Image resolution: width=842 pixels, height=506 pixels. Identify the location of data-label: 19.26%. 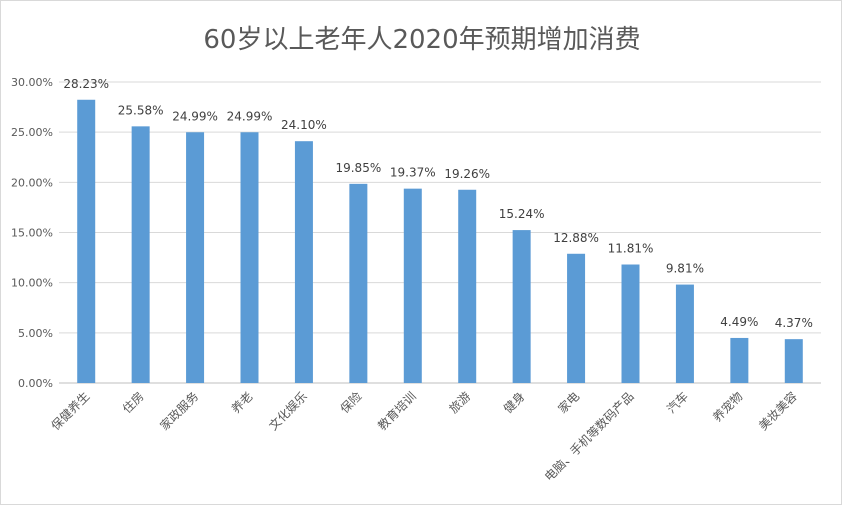
(467, 174).